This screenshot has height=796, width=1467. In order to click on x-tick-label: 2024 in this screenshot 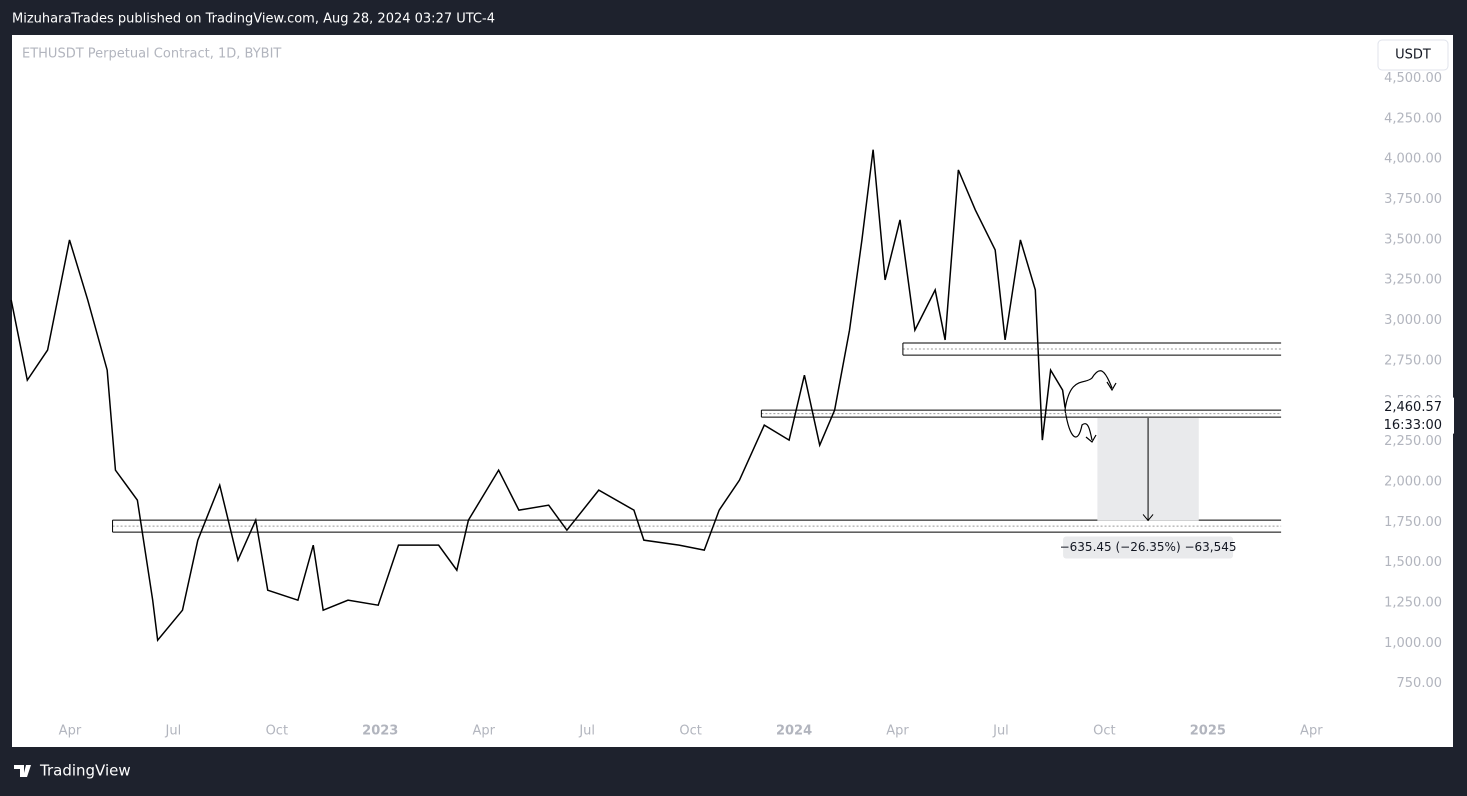, I will do `click(794, 731)`.